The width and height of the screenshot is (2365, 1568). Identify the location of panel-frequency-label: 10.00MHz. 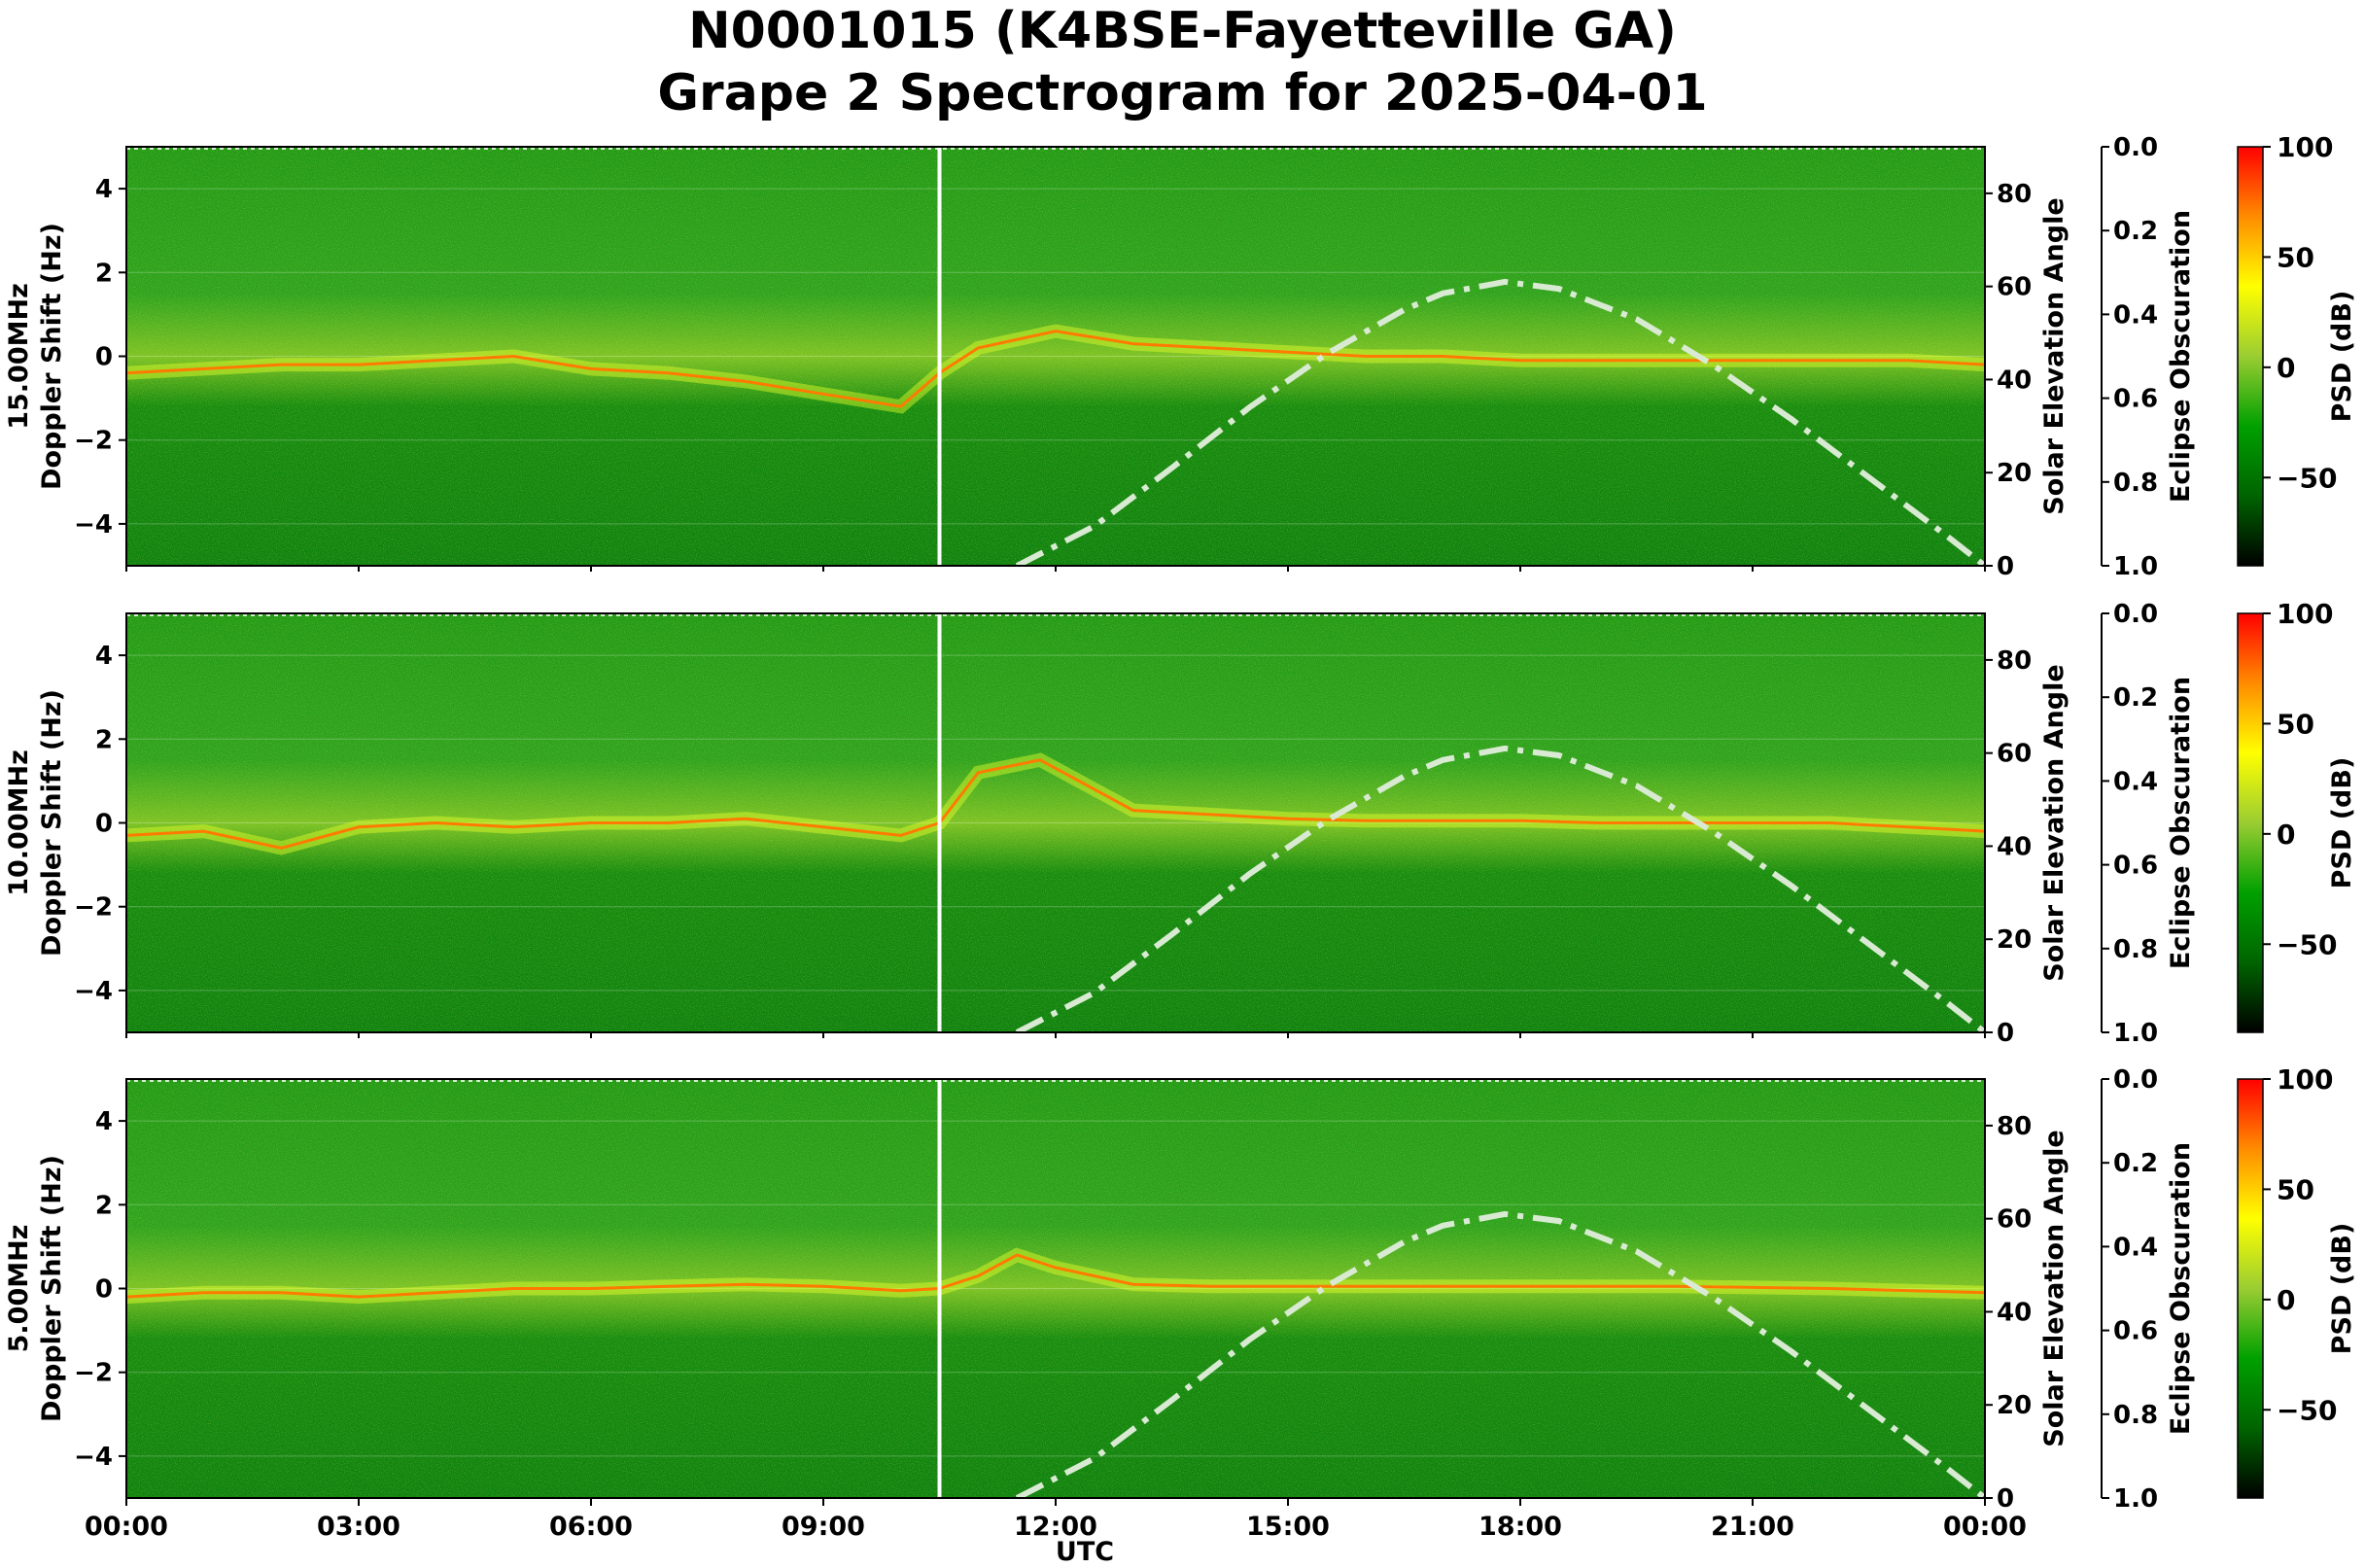
(19, 822).